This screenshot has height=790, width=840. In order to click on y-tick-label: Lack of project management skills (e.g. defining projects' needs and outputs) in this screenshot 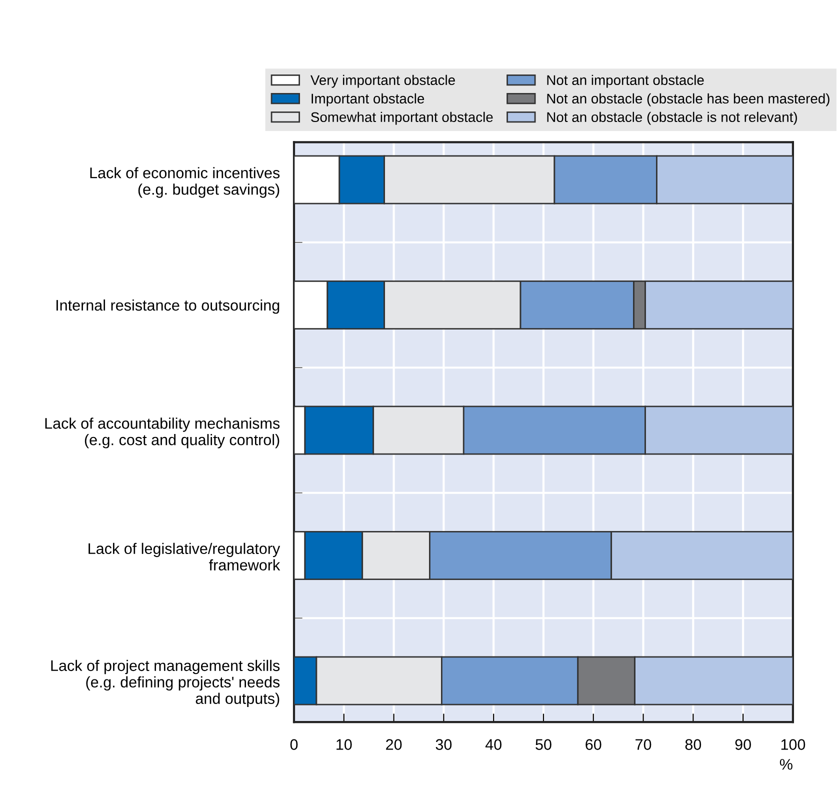, I will do `click(165, 683)`.